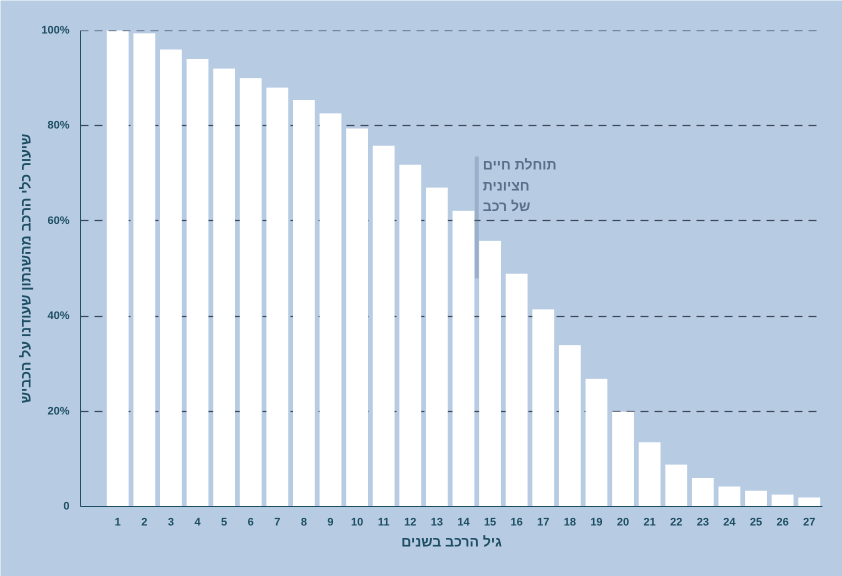  Describe the element at coordinates (463, 522) in the screenshot. I see `x-tick-label: 14` at that location.